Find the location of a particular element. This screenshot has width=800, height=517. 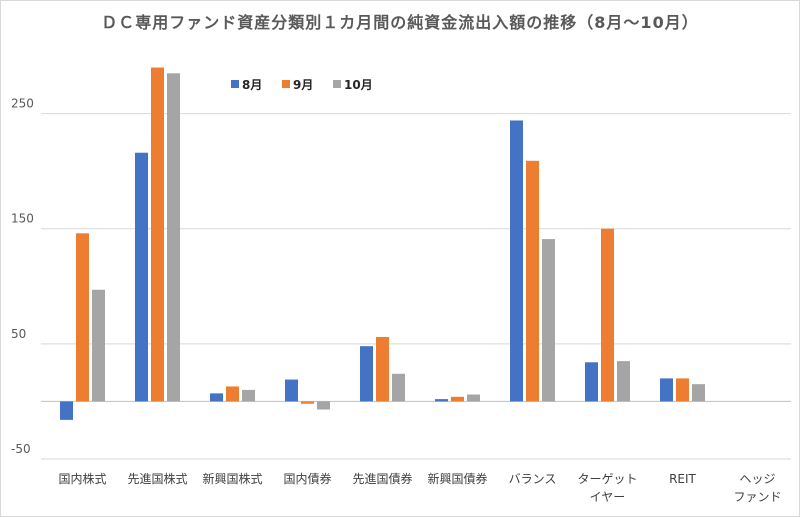

legend-label: 10月 is located at coordinates (358, 85).